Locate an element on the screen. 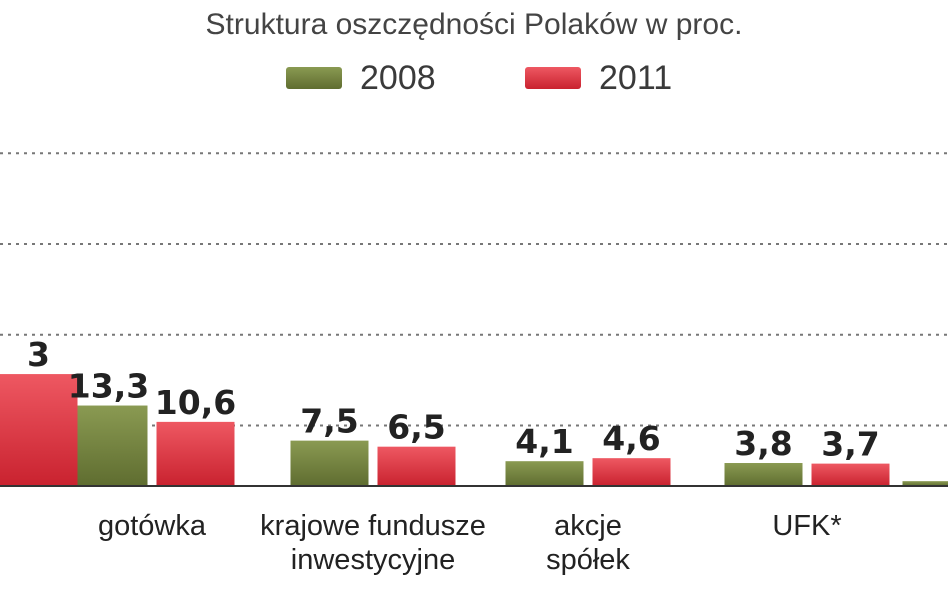 The width and height of the screenshot is (948, 593). category-label-line: krajowe fundusze is located at coordinates (373, 526).